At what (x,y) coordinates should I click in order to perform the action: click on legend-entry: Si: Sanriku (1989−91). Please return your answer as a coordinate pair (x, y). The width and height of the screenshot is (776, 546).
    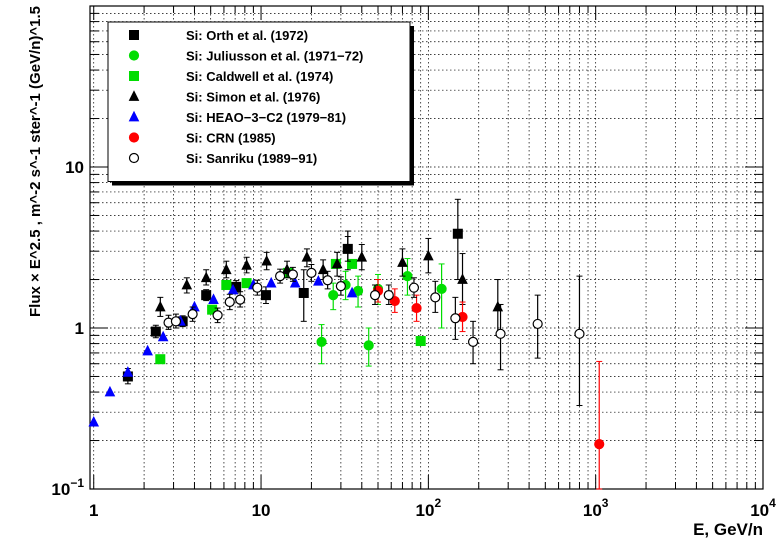
    Looking at the image, I should click on (251, 158).